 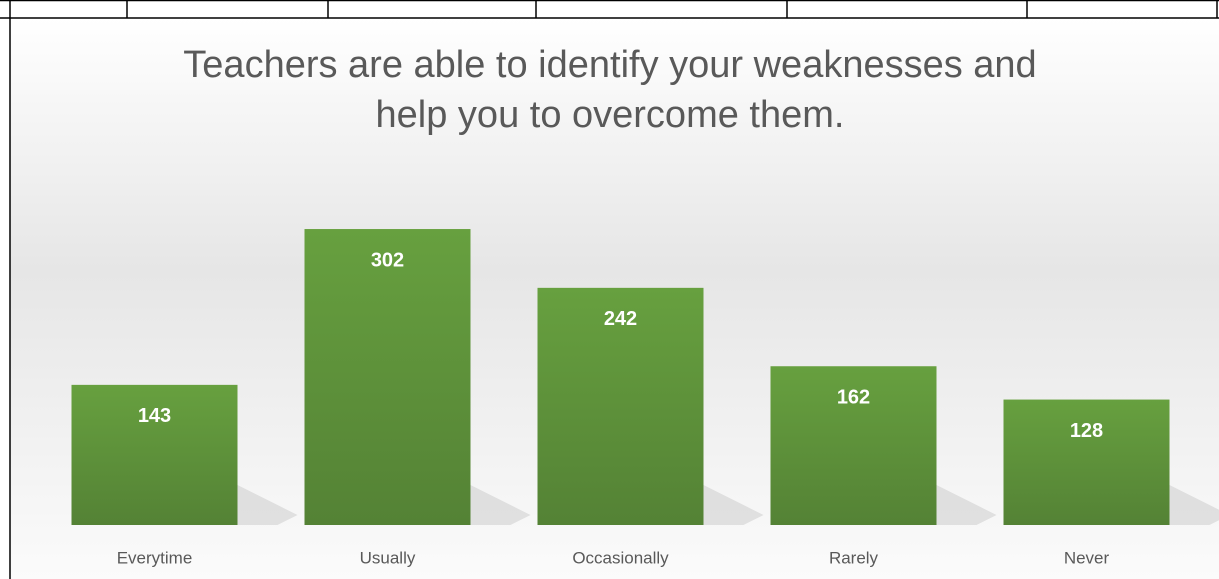 What do you see at coordinates (1087, 557) in the screenshot?
I see `x-tick-label: Never` at bounding box center [1087, 557].